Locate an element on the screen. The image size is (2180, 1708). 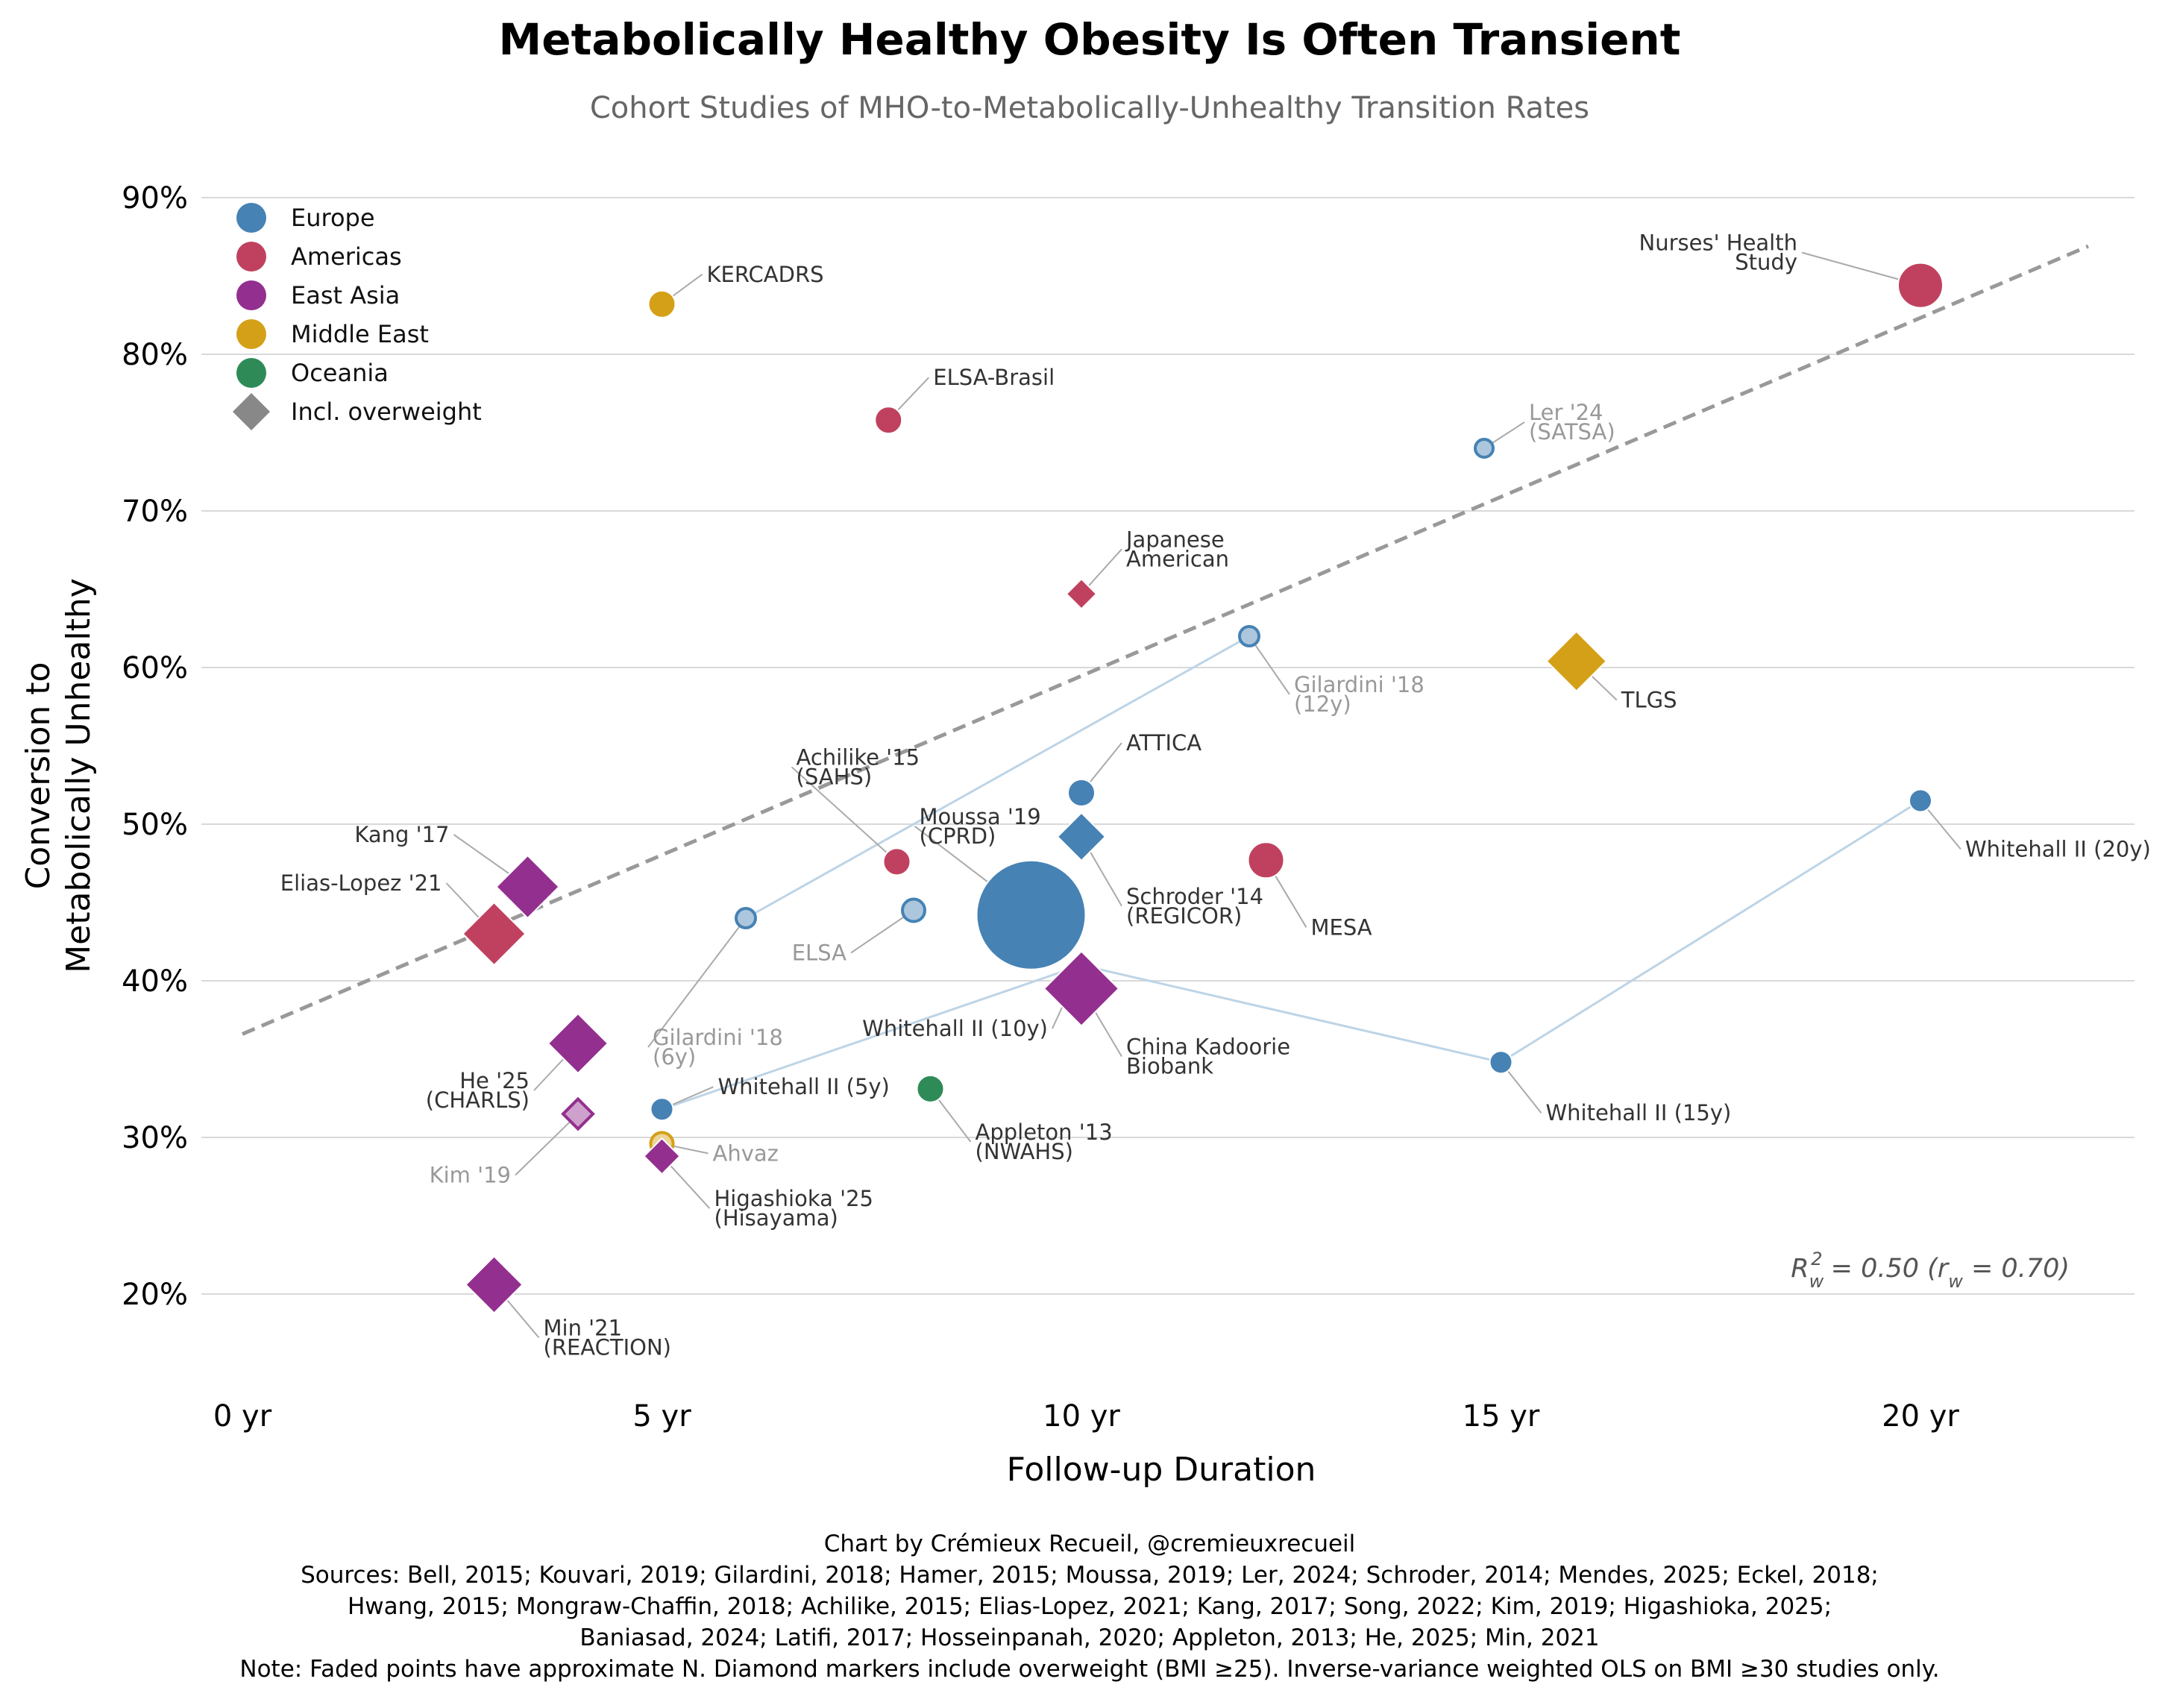
y-tick-label: 60% is located at coordinates (155, 668).